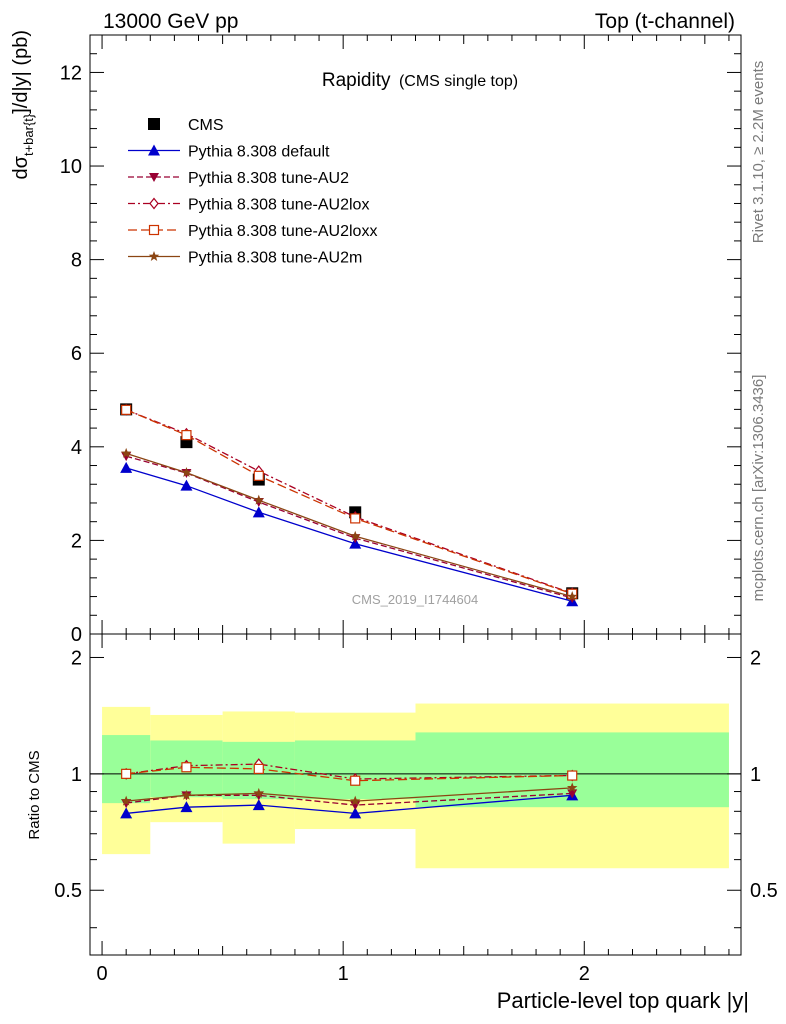  What do you see at coordinates (206, 125) in the screenshot?
I see `legend-label: CMS` at bounding box center [206, 125].